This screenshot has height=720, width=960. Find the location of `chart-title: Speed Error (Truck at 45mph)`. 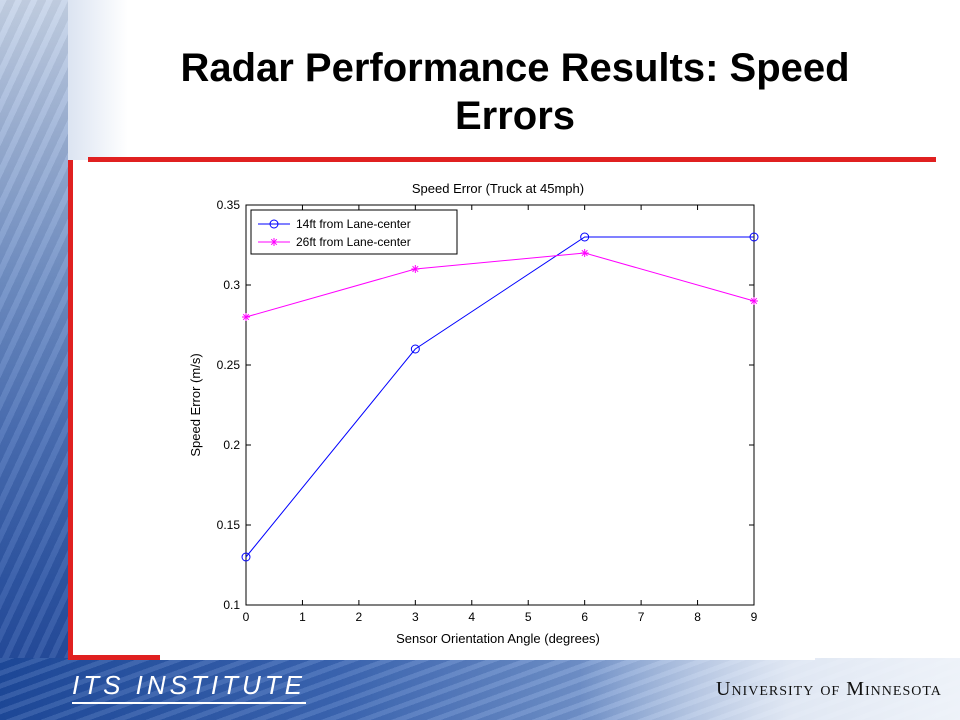

chart-title: Speed Error (Truck at 45mph) is located at coordinates (498, 188).